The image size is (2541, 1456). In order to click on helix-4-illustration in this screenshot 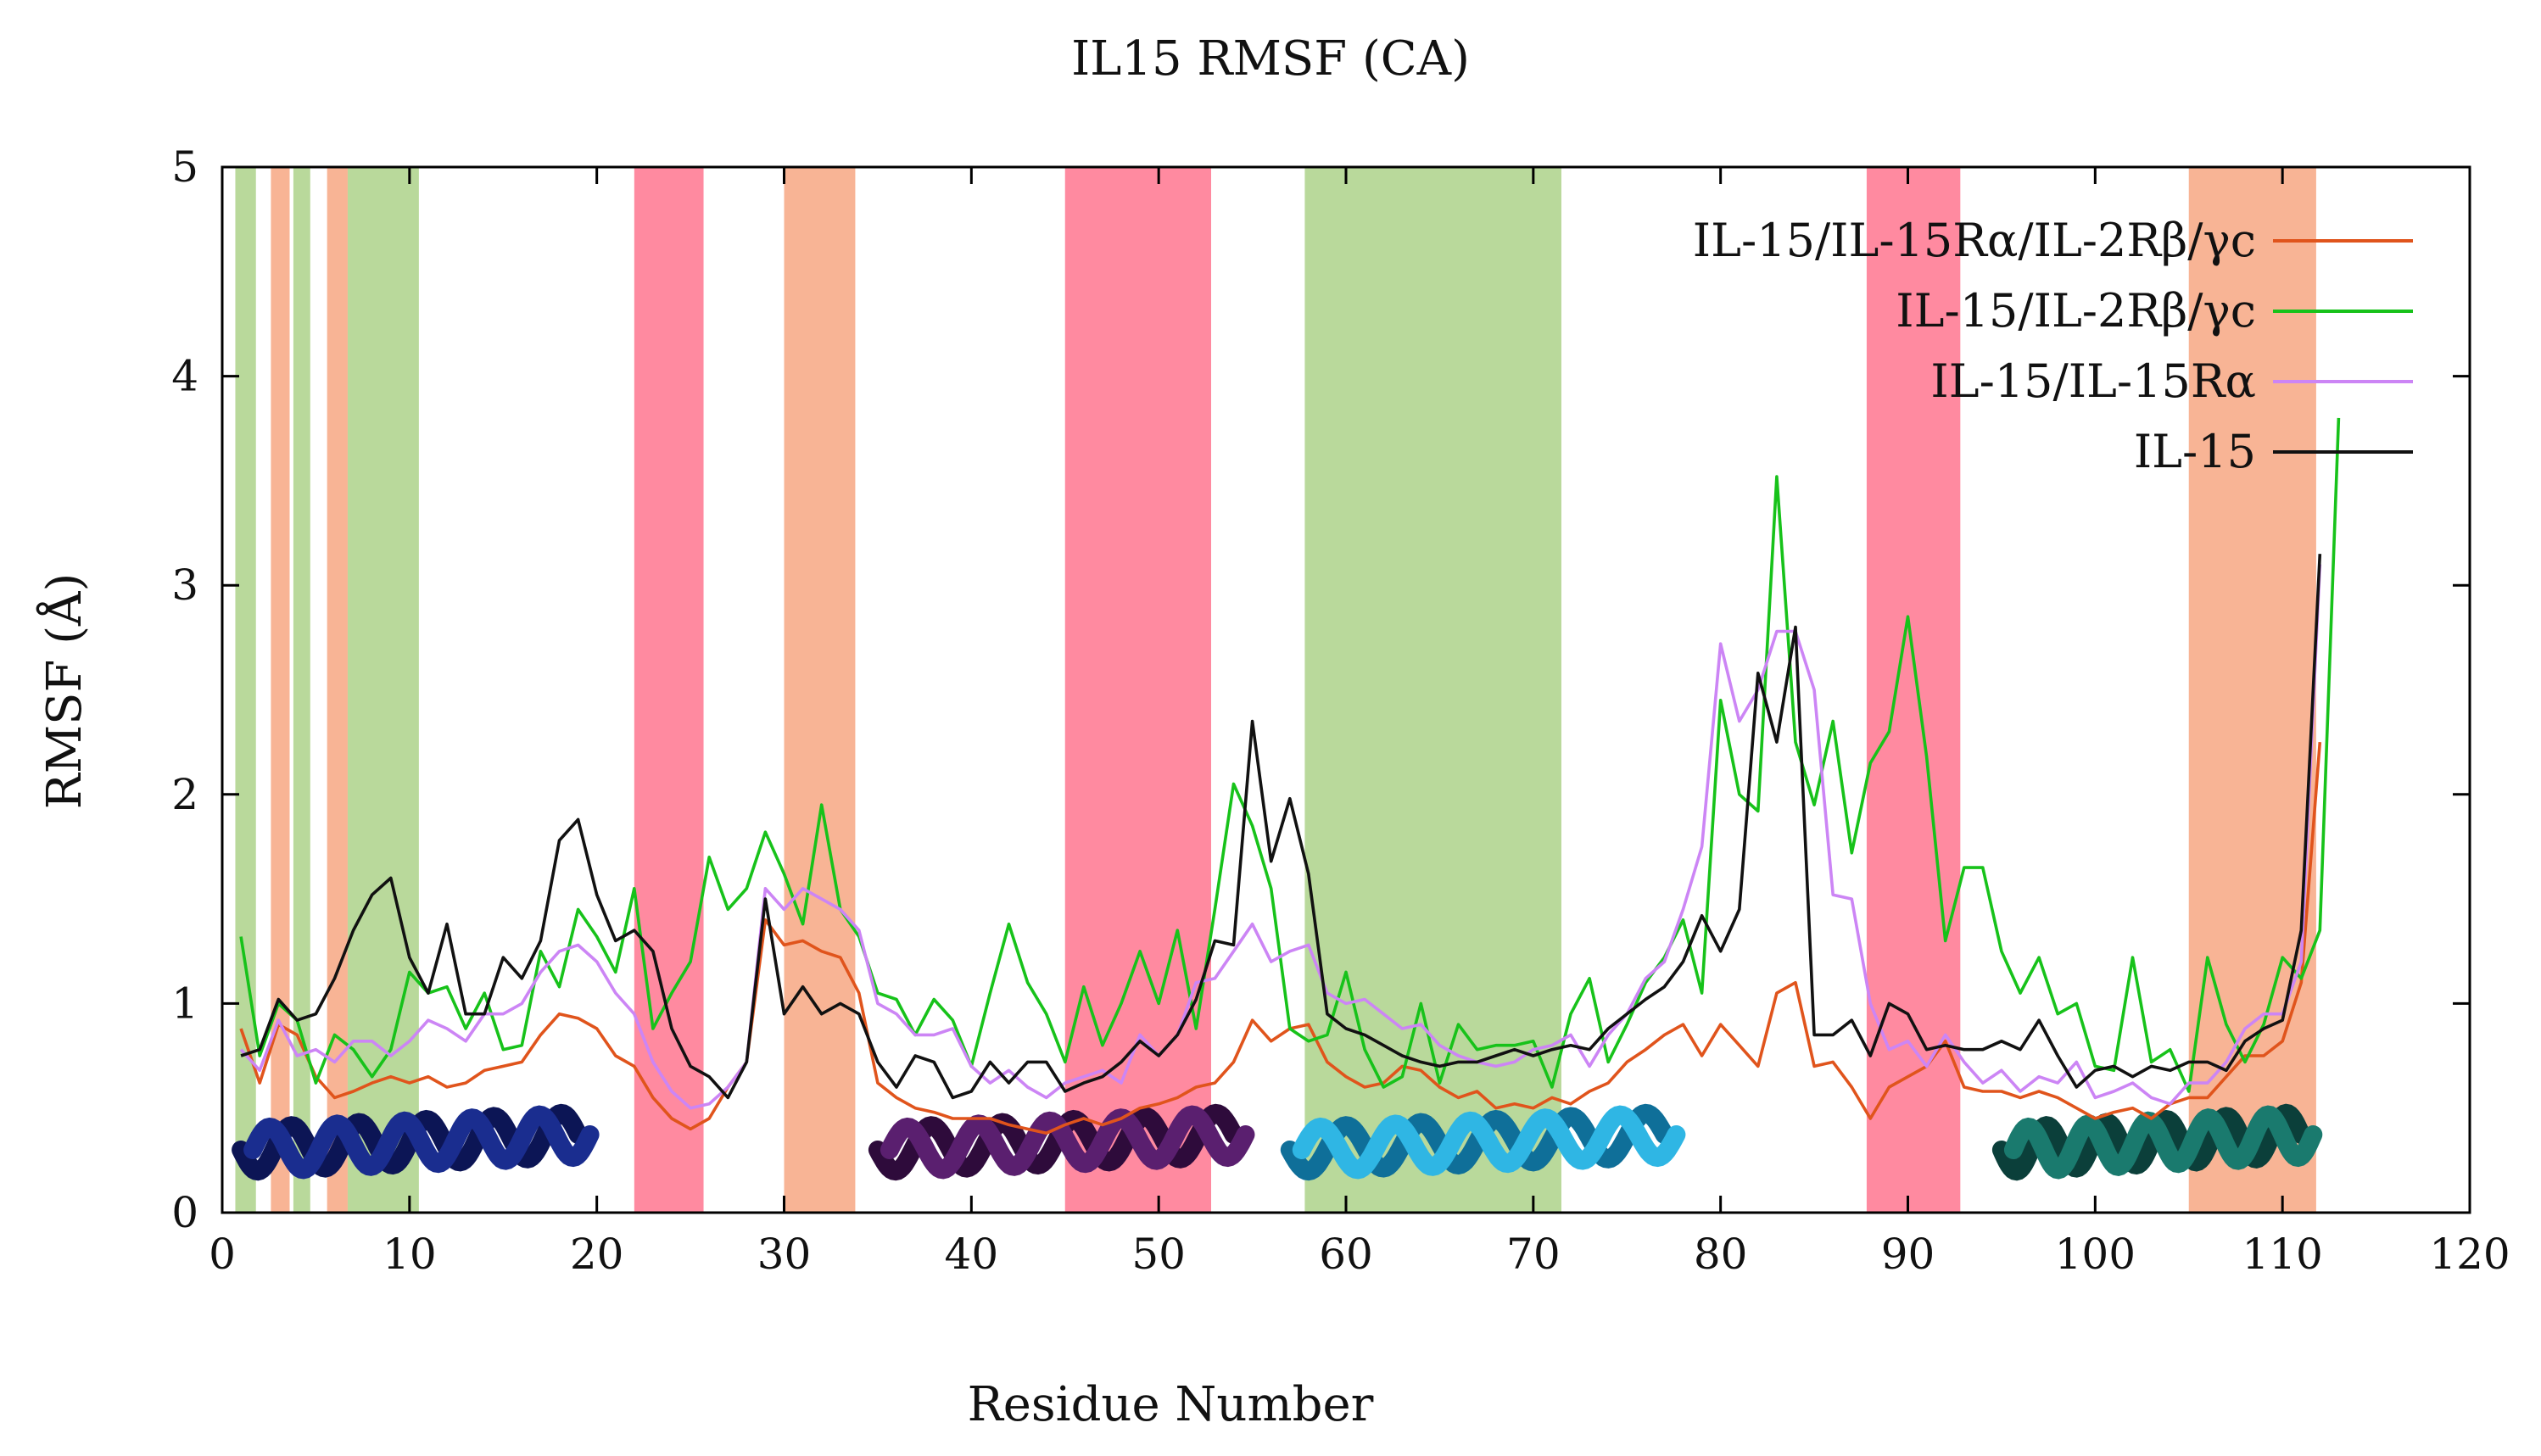, I will do `click(2157, 1142)`.